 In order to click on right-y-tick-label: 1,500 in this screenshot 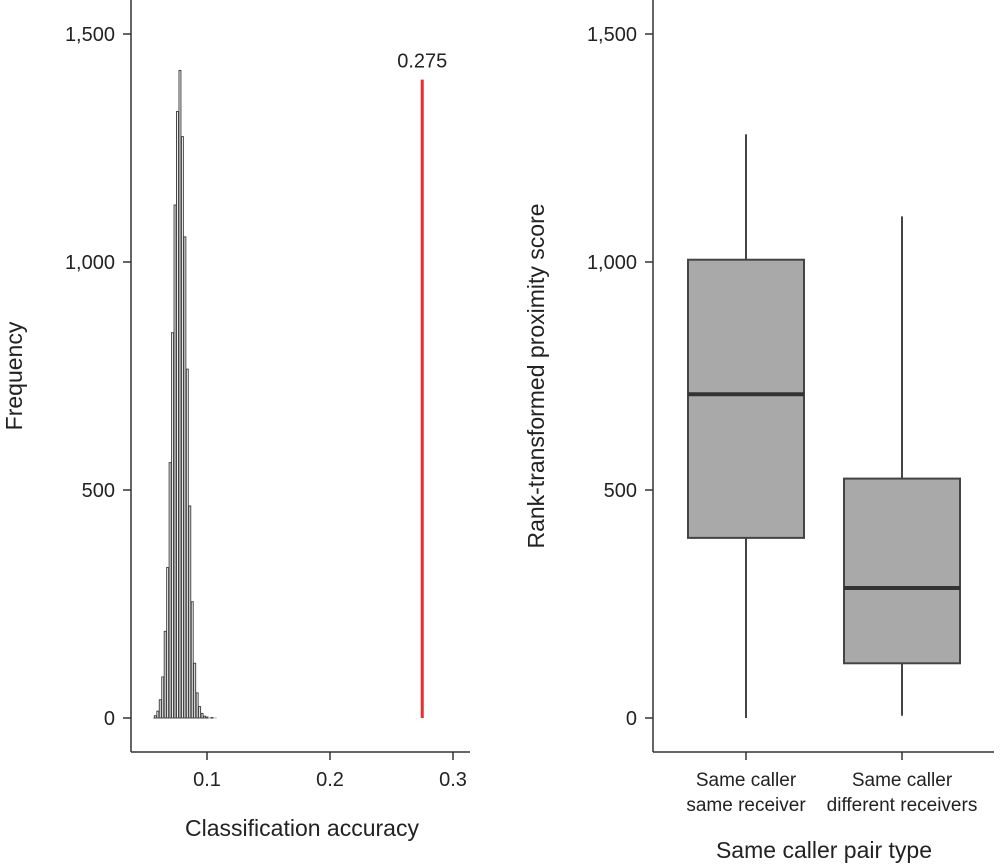, I will do `click(612, 35)`.